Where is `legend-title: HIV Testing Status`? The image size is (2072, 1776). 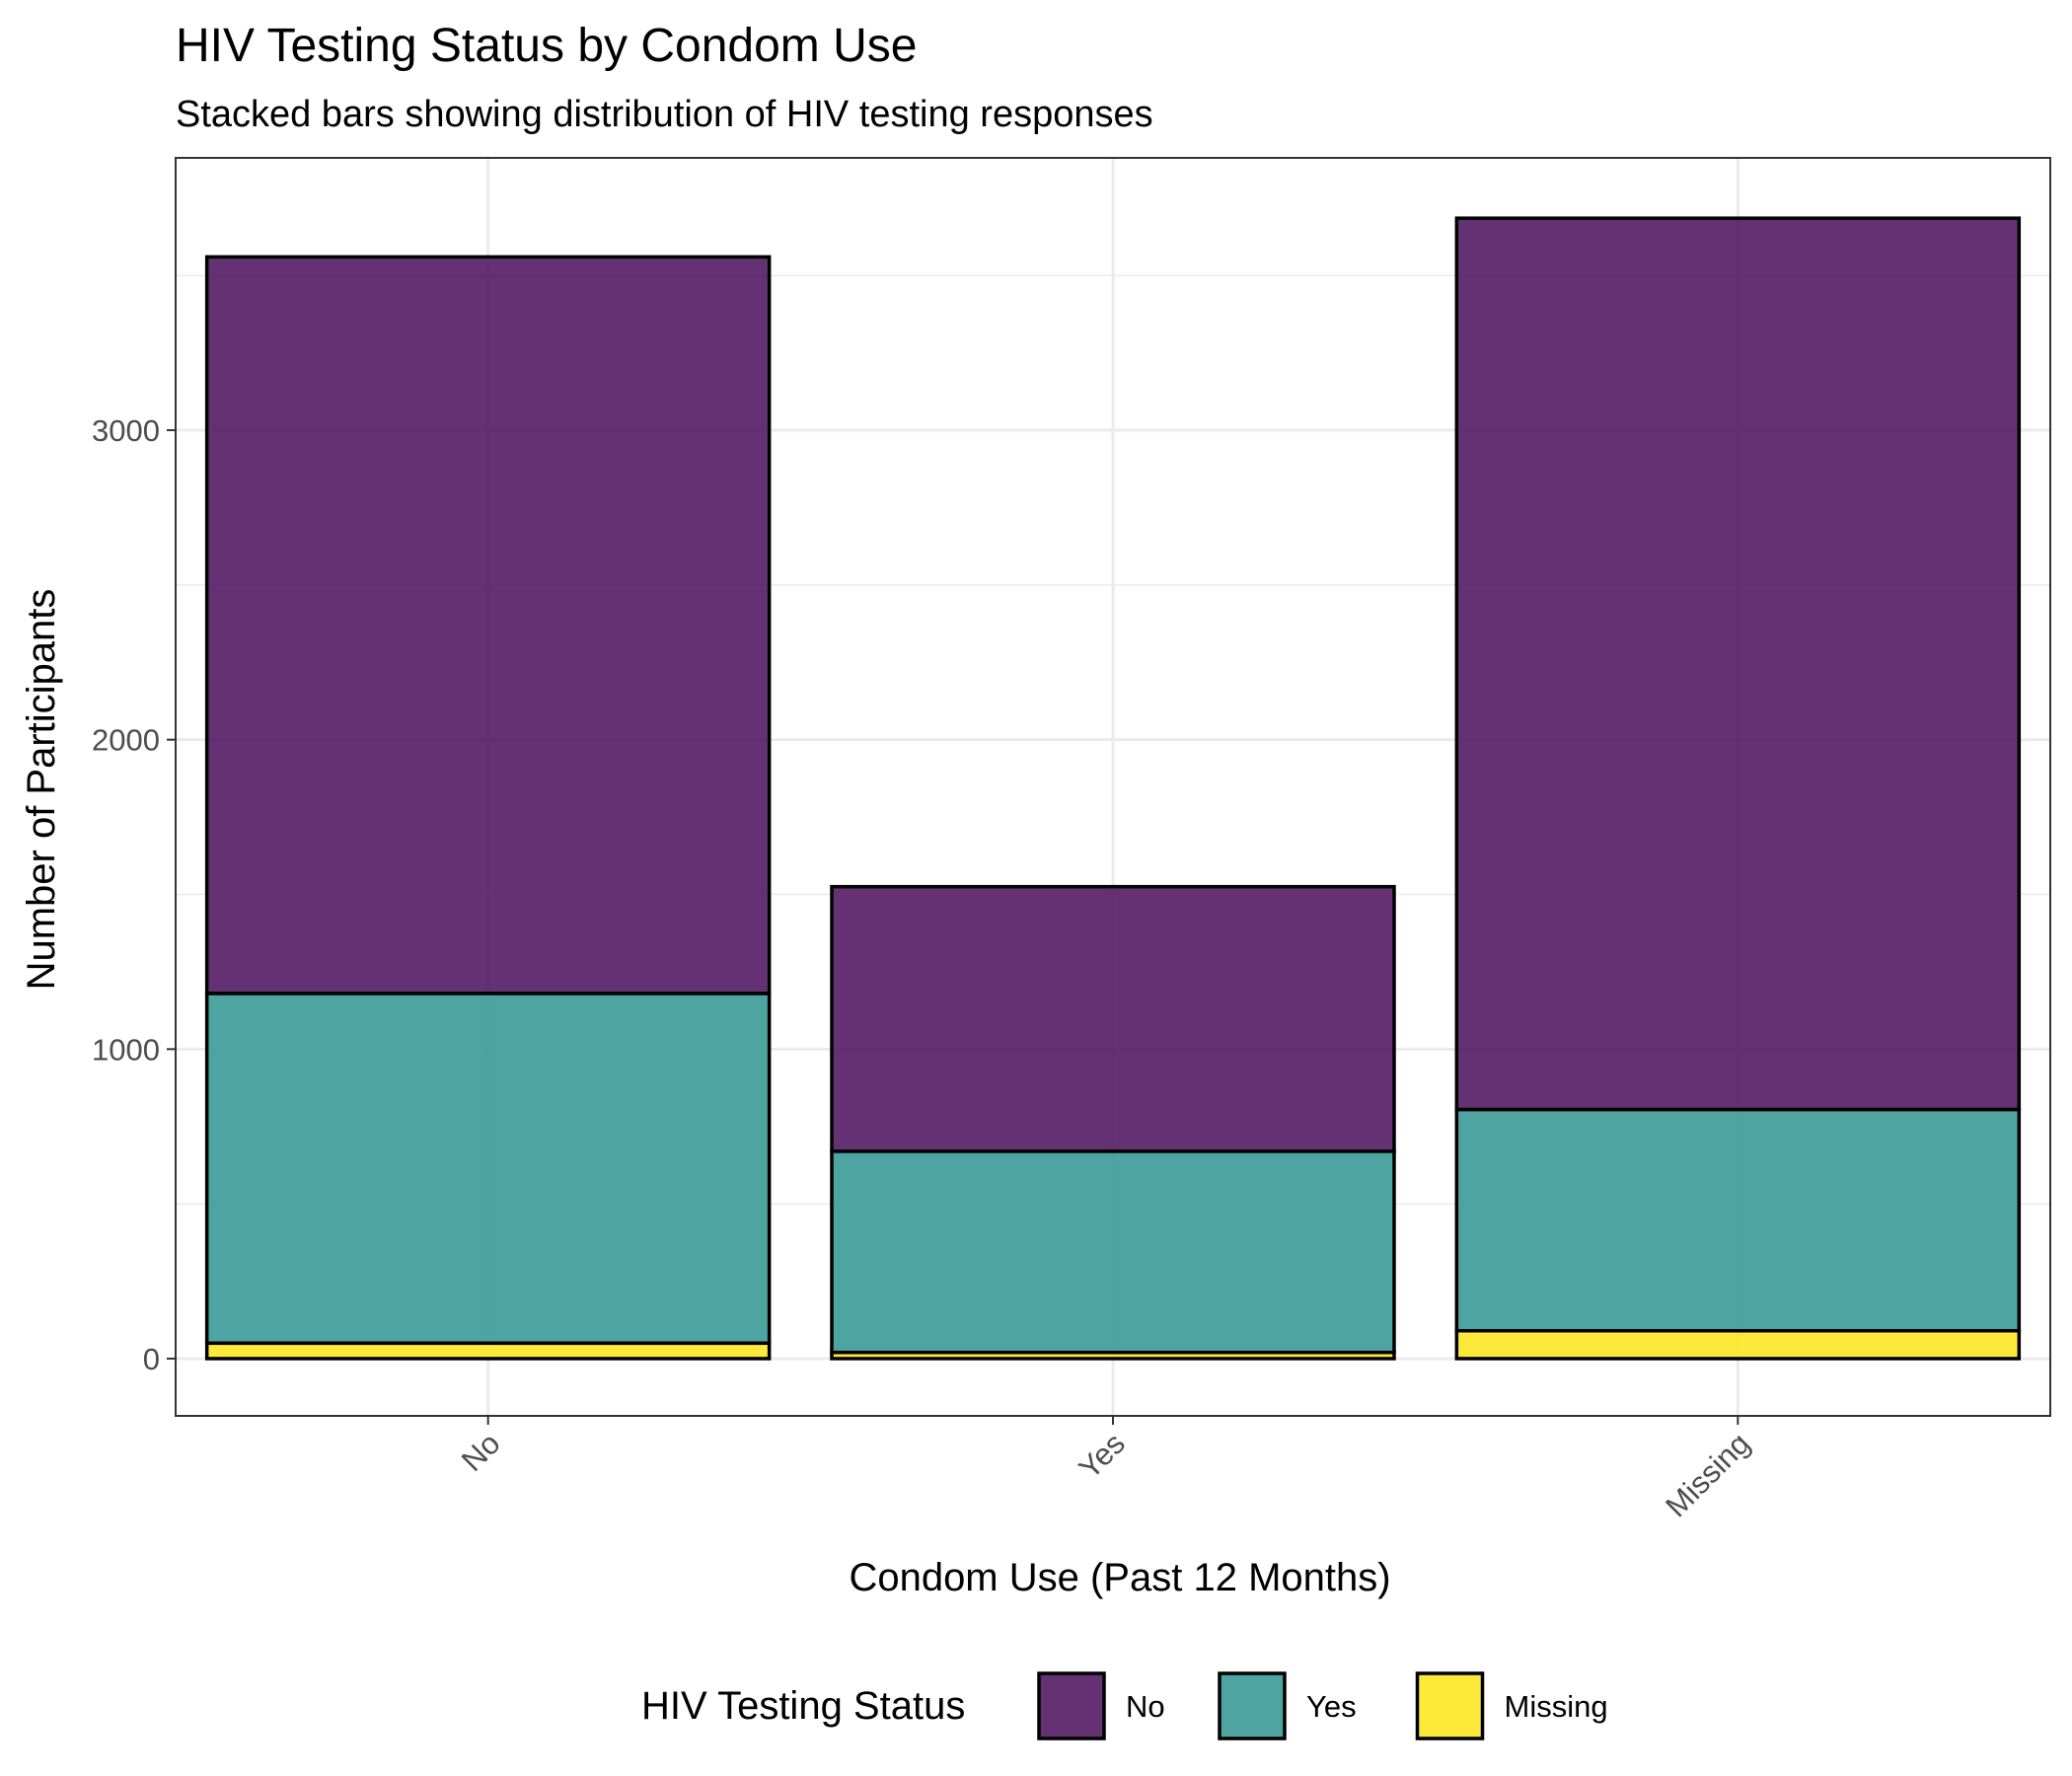
legend-title: HIV Testing Status is located at coordinates (803, 1706).